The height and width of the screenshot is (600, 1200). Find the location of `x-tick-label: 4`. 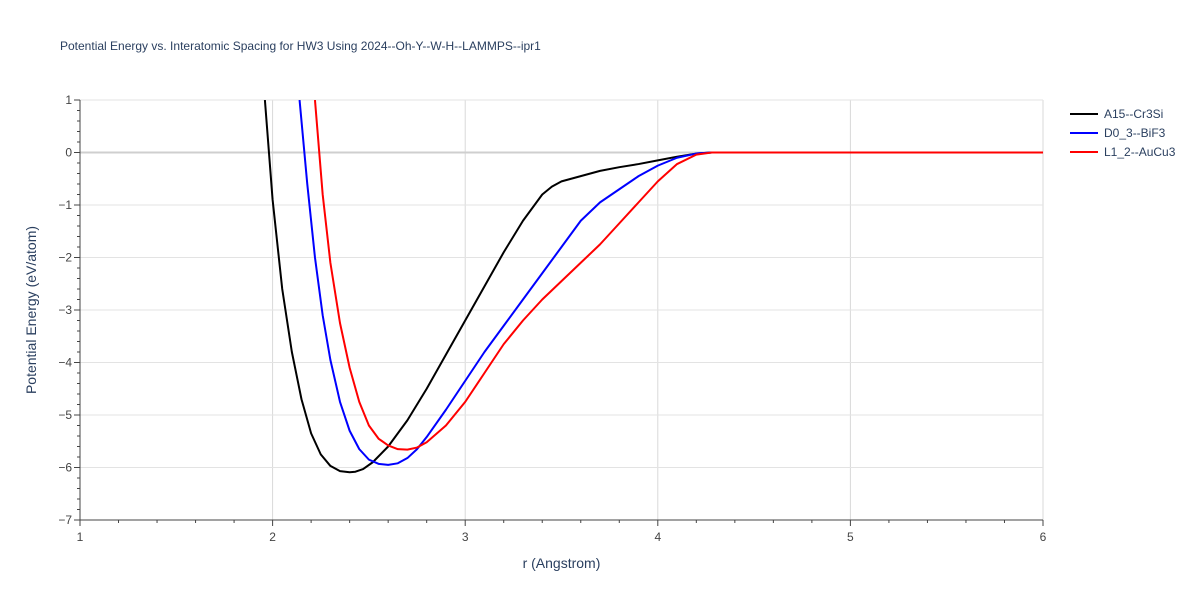

x-tick-label: 4 is located at coordinates (657, 537).